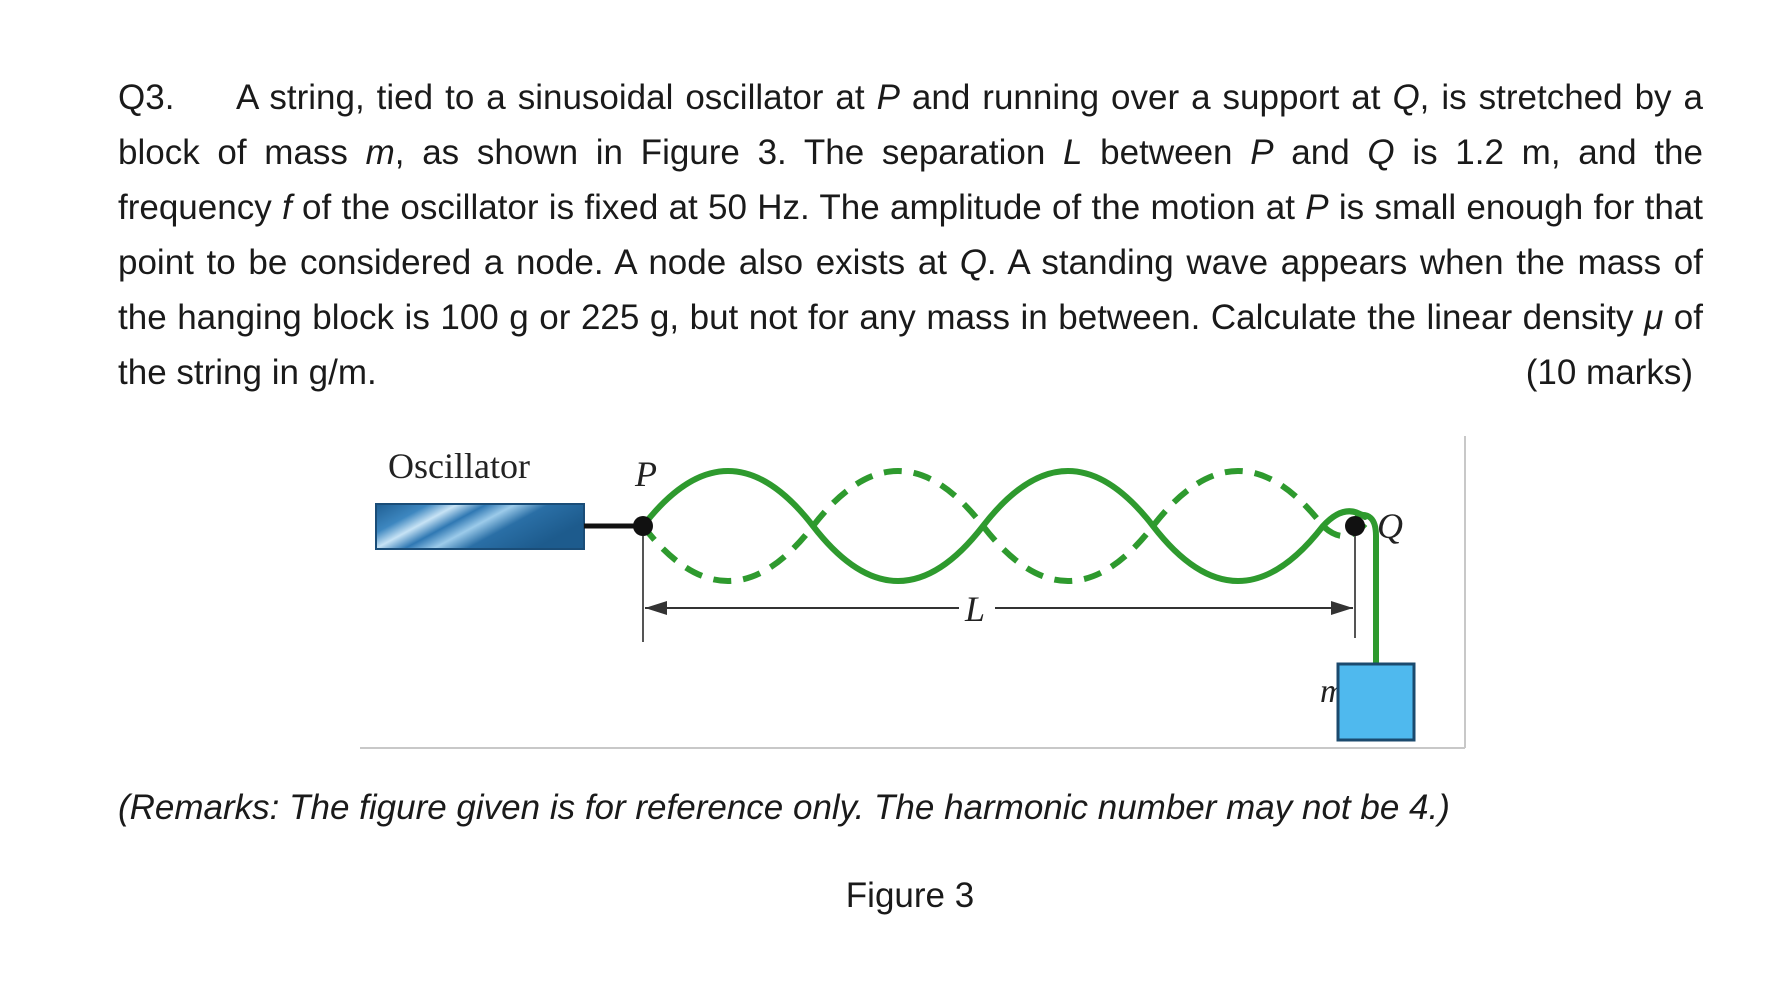 Image resolution: width=1785 pixels, height=1000 pixels. I want to click on point-q-label: Q, so click(1390, 526).